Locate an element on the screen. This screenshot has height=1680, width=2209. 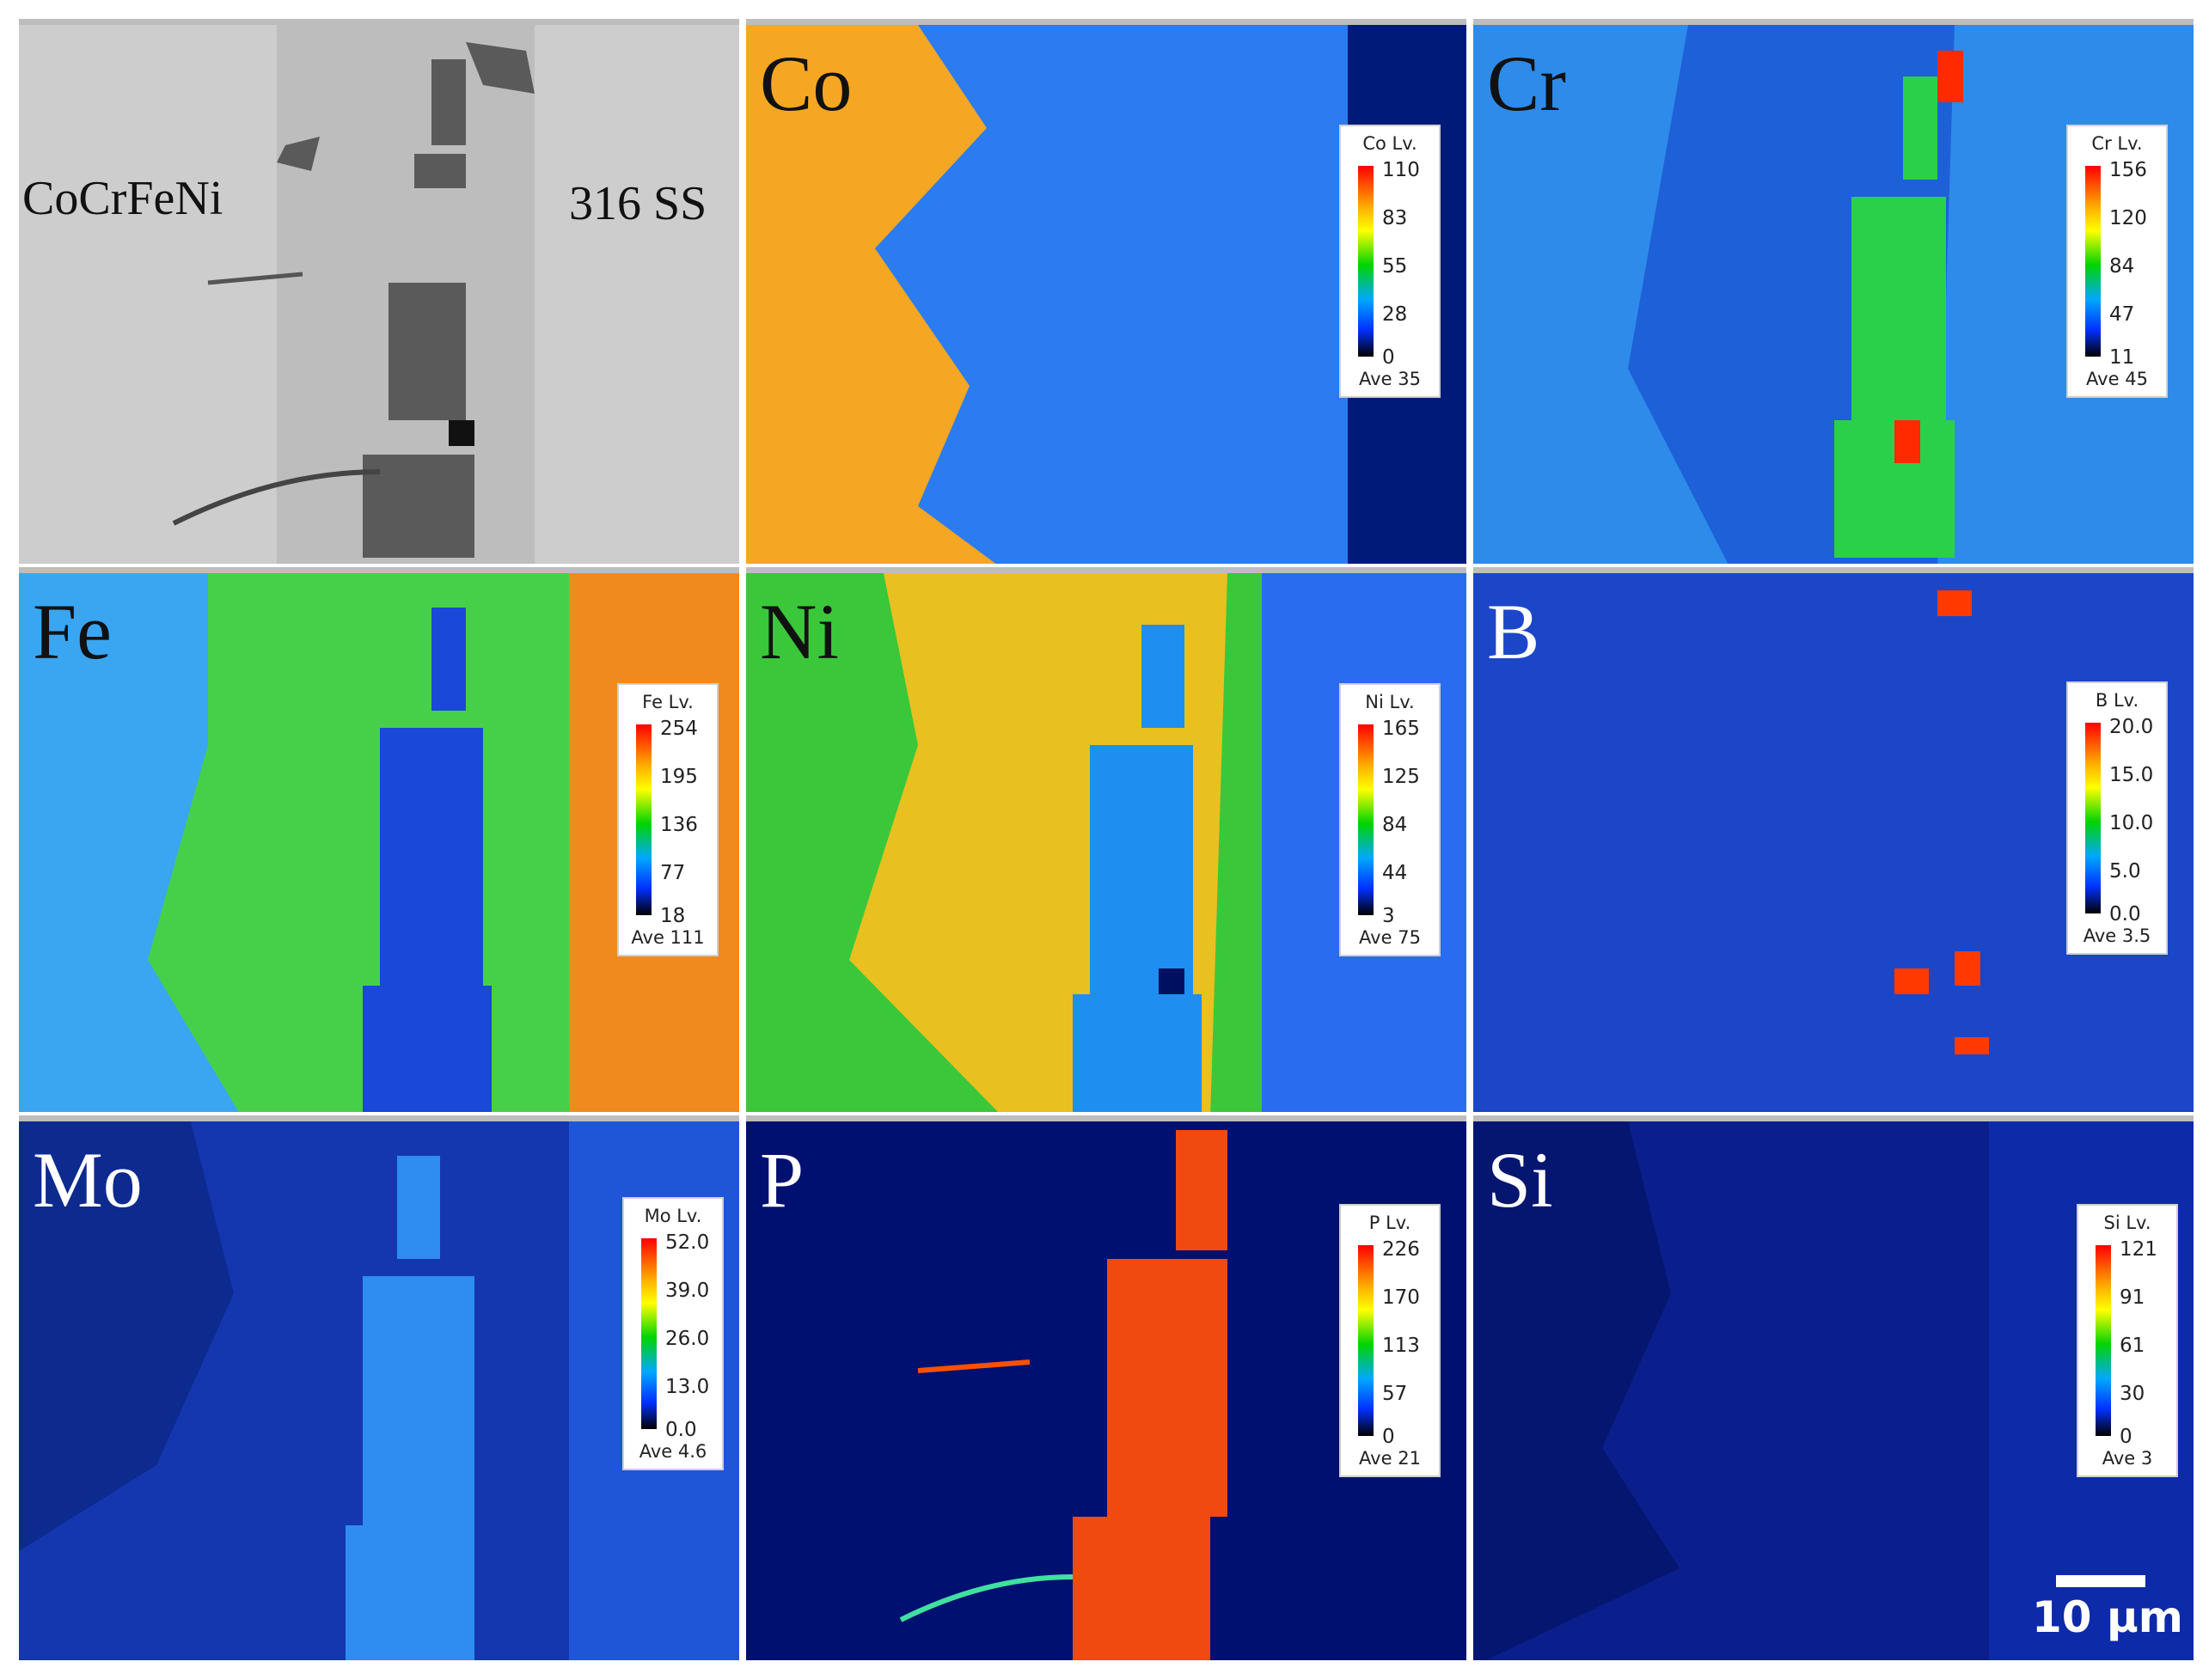
sem-image-panel: CoCrFeNi 316 SS is located at coordinates (379, 292).